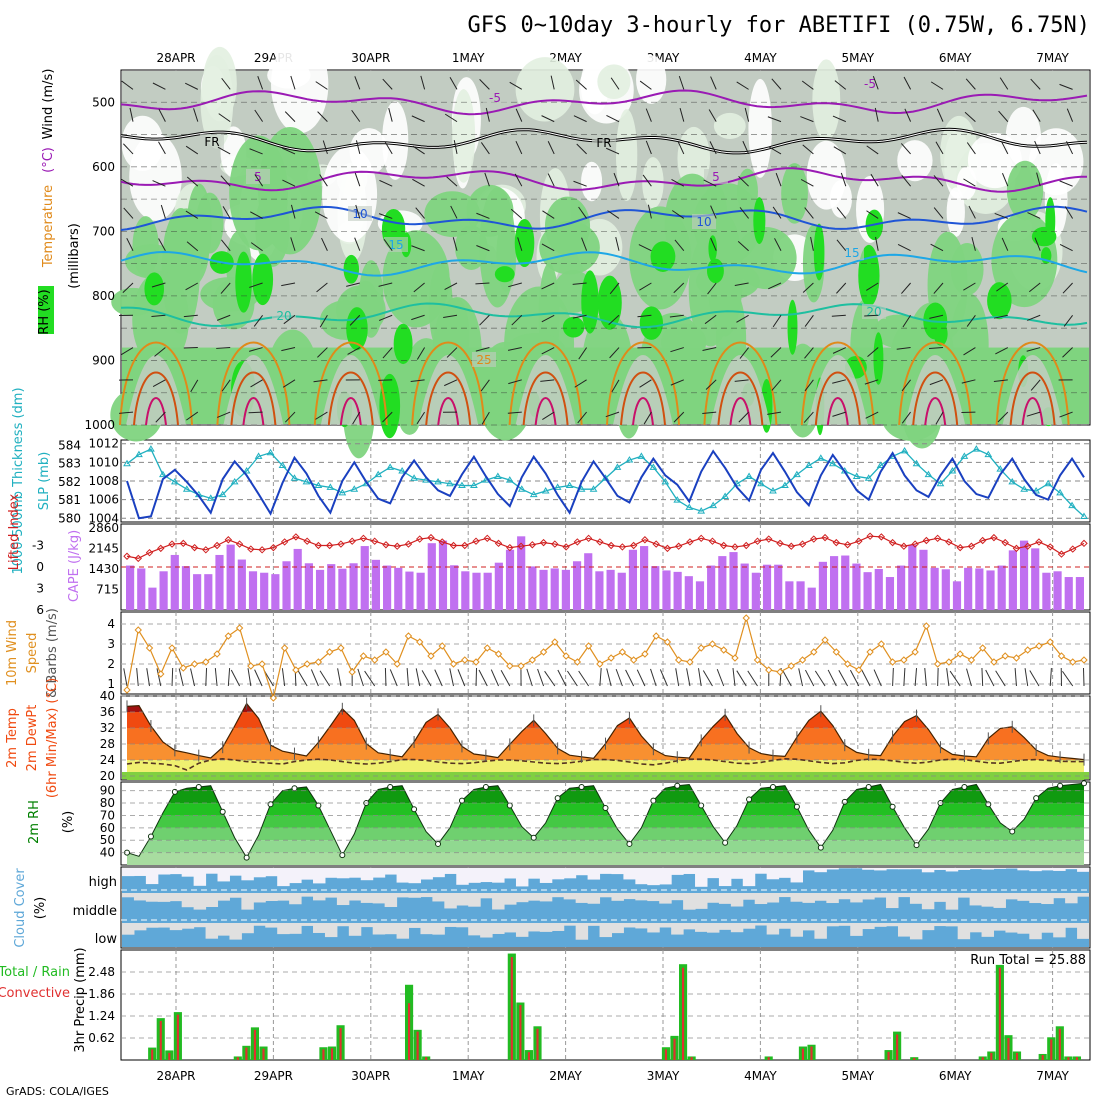  What do you see at coordinates (1028, 960) in the screenshot?
I see `precip-run-total: Run Total = 25.88` at bounding box center [1028, 960].